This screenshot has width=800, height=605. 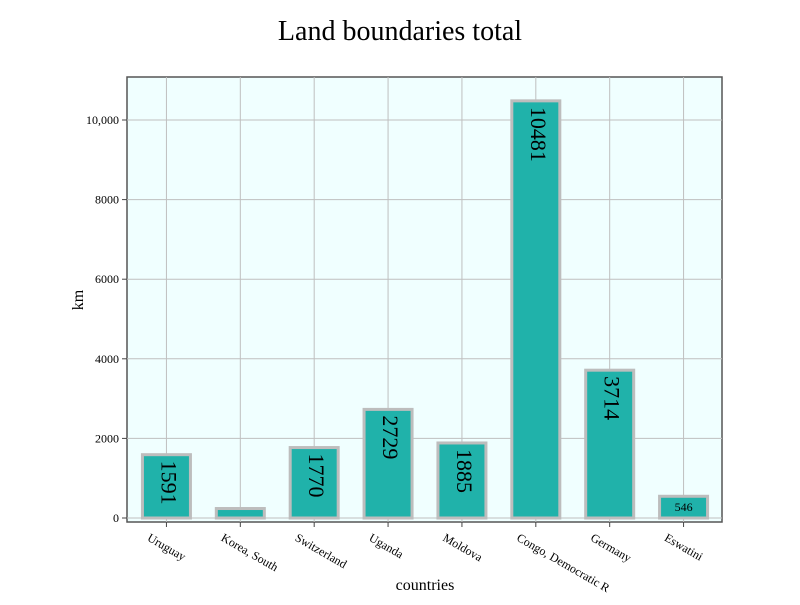 What do you see at coordinates (316, 476) in the screenshot?
I see `bar-data-label: 1770` at bounding box center [316, 476].